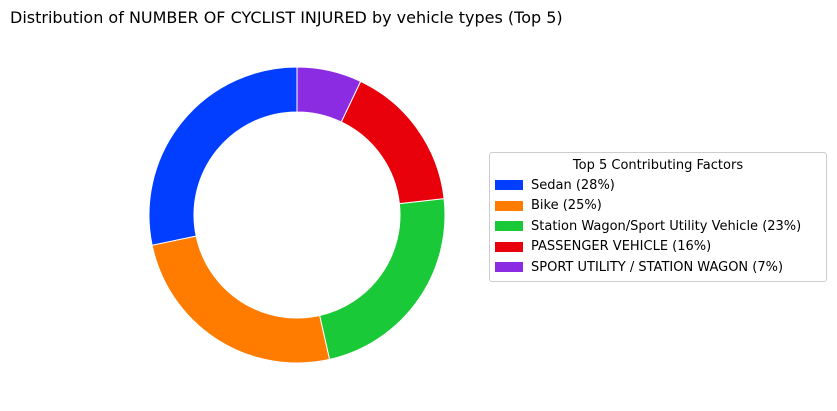 The height and width of the screenshot is (411, 837). I want to click on legend-entry: SPORT UTILITY / STATION WAGON (7%), so click(660, 267).